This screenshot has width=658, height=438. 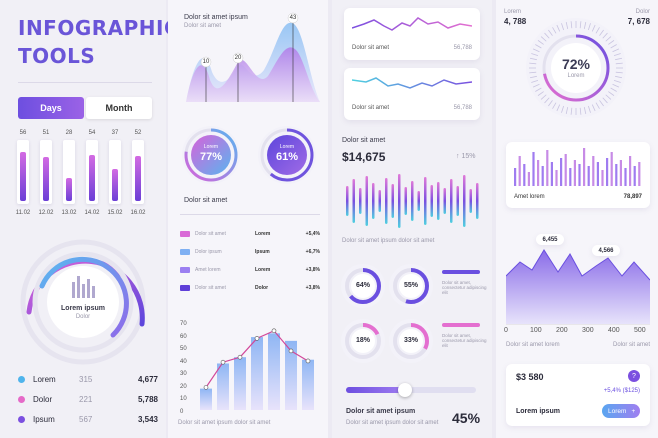 I want to click on row-text: Amet lorem, so click(x=208, y=270).